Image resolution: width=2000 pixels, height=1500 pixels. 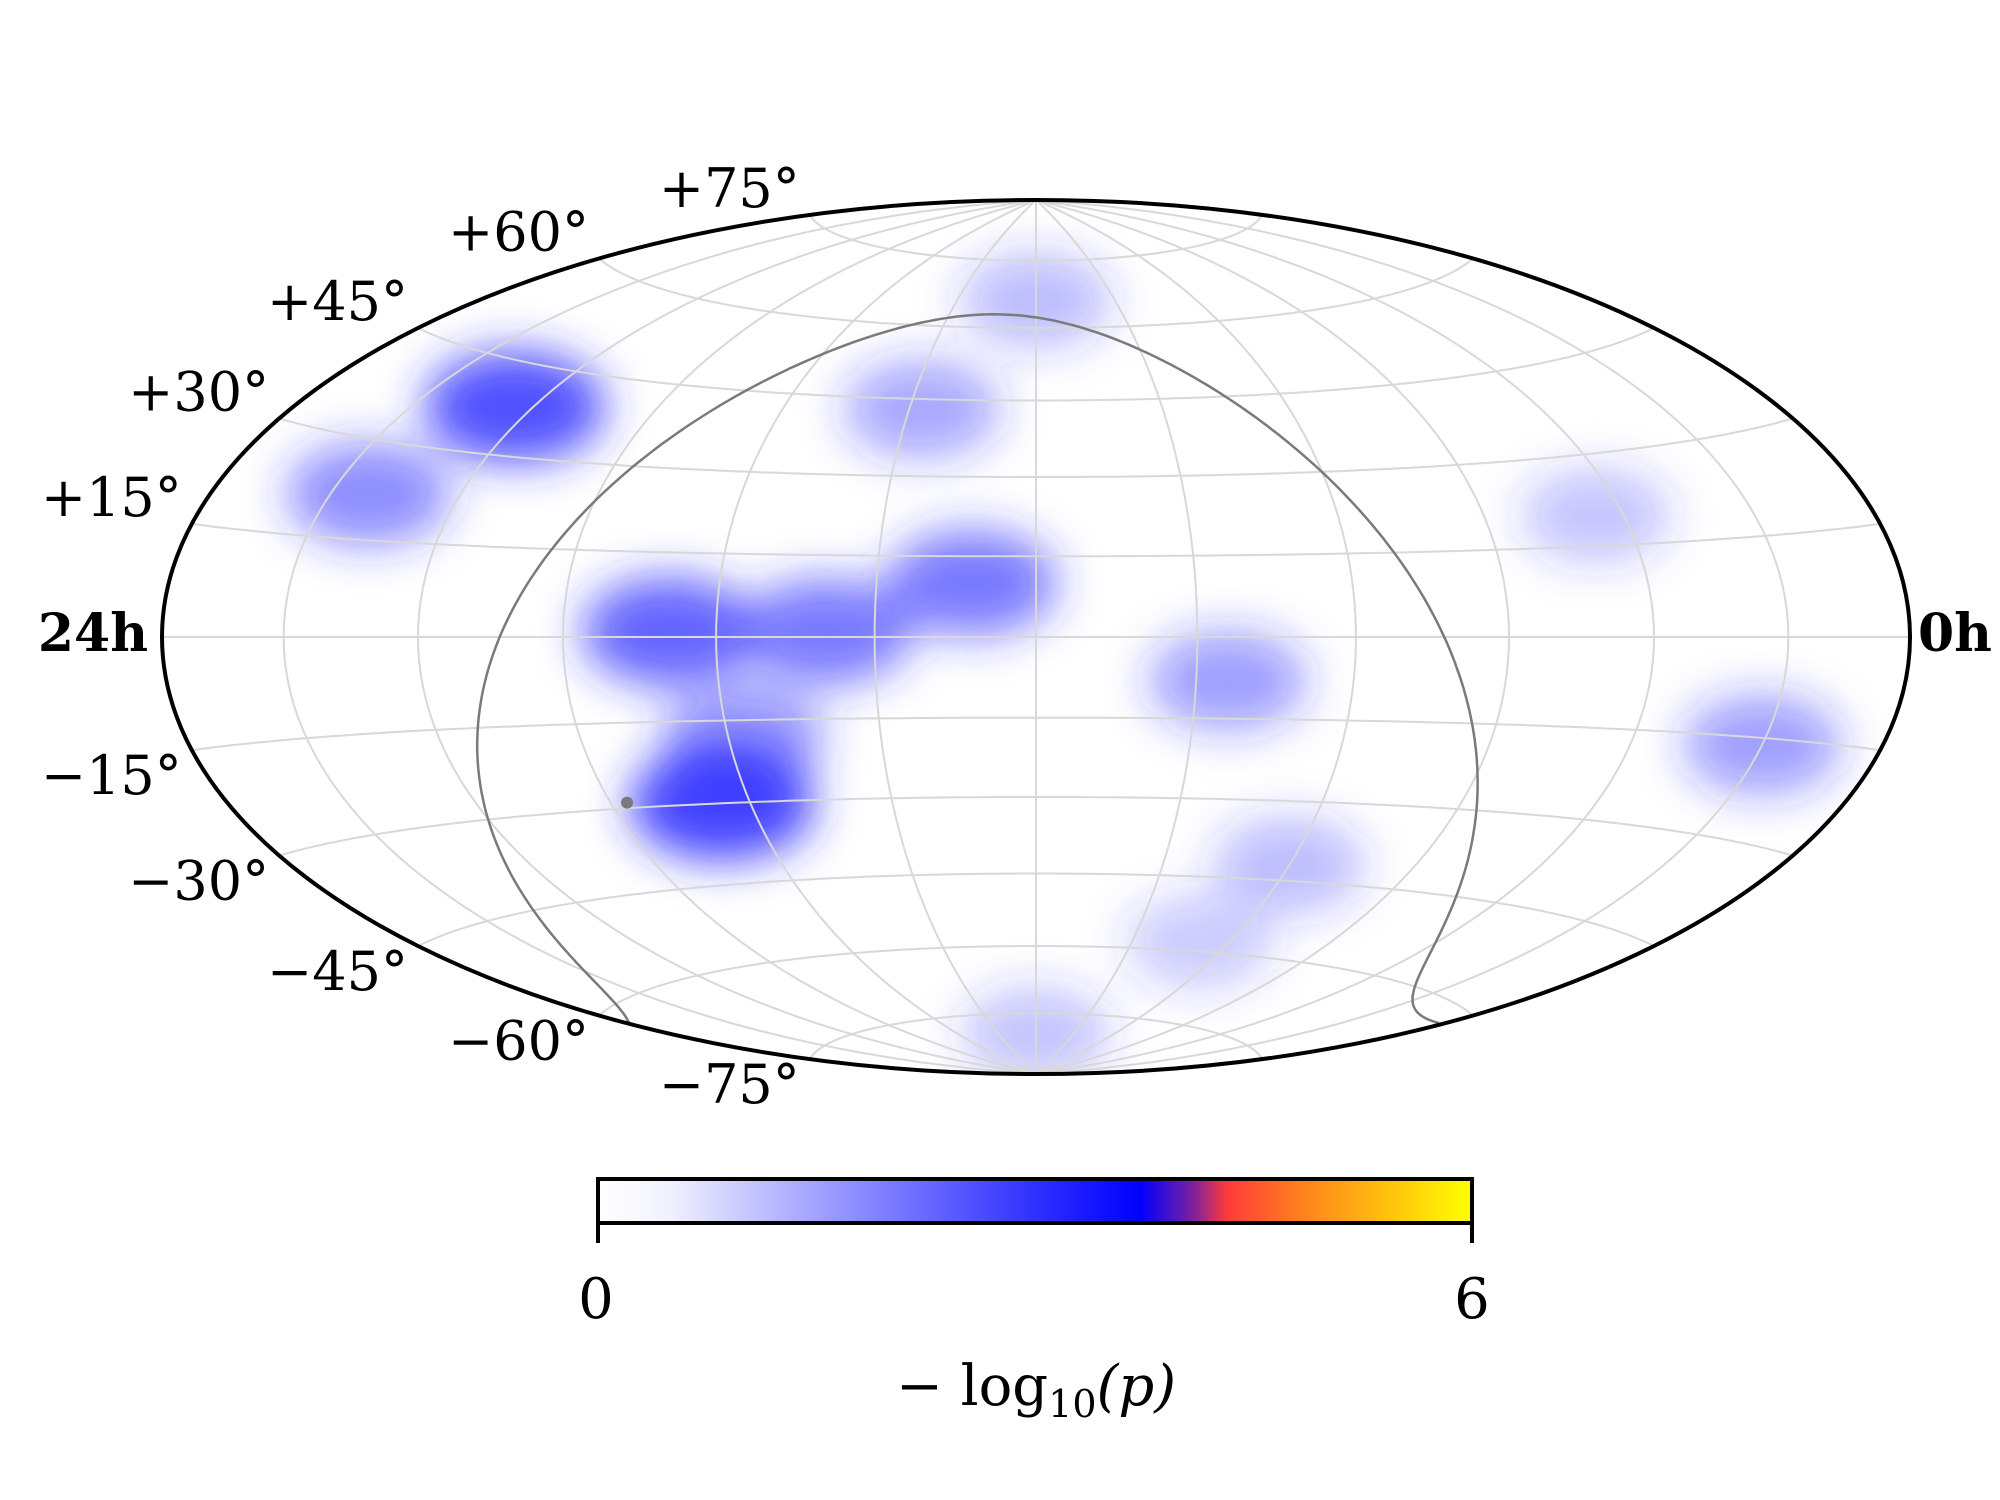 I want to click on colorbar-gradient, so click(x=1035, y=1201).